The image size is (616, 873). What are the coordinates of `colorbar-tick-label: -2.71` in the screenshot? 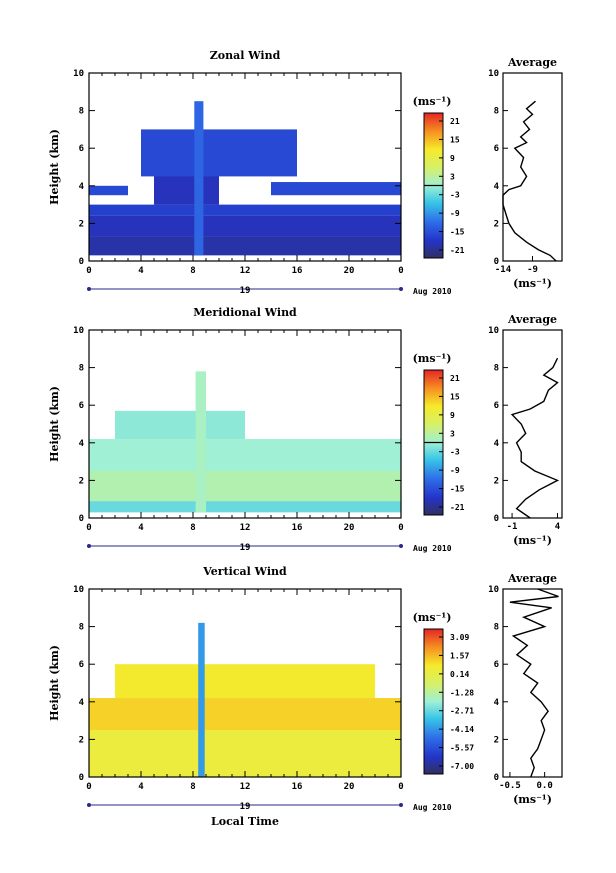 It's located at (462, 711).